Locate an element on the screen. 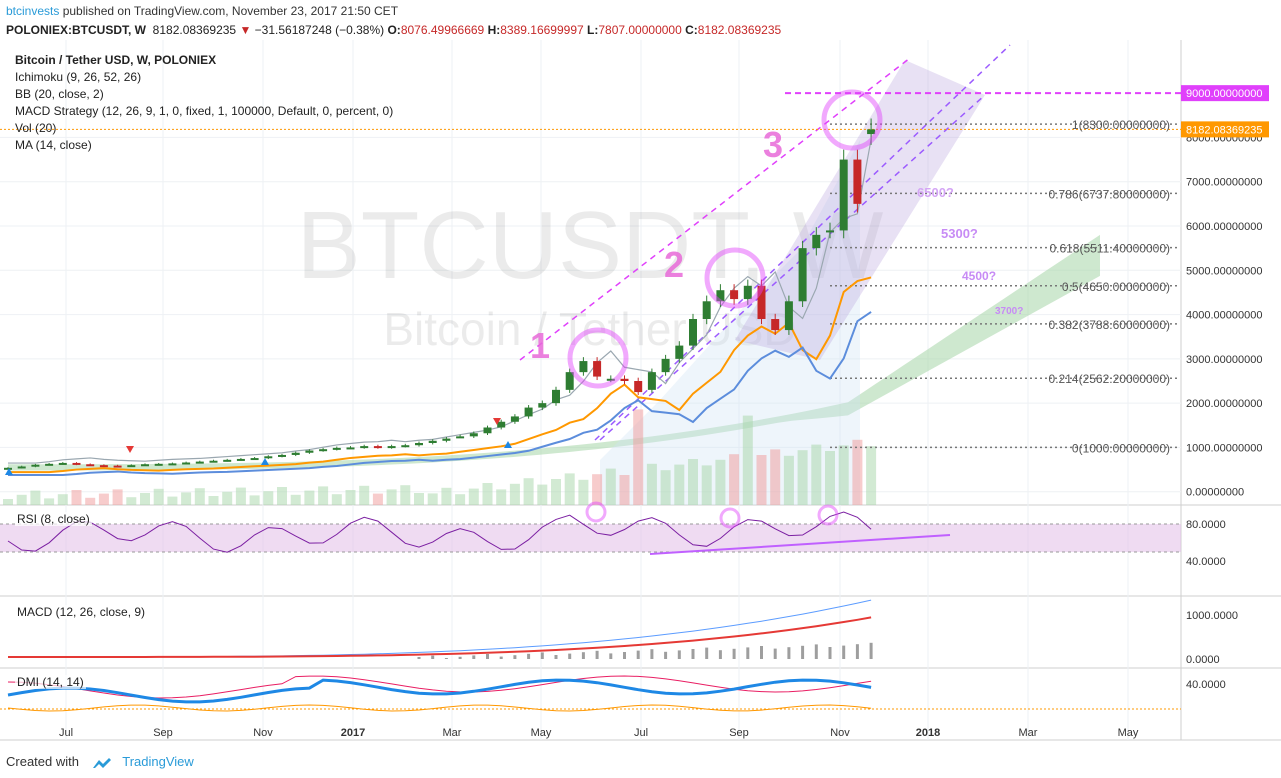 Image resolution: width=1281 pixels, height=778 pixels. legend-item: BB (20, close, 2) is located at coordinates (59, 94).